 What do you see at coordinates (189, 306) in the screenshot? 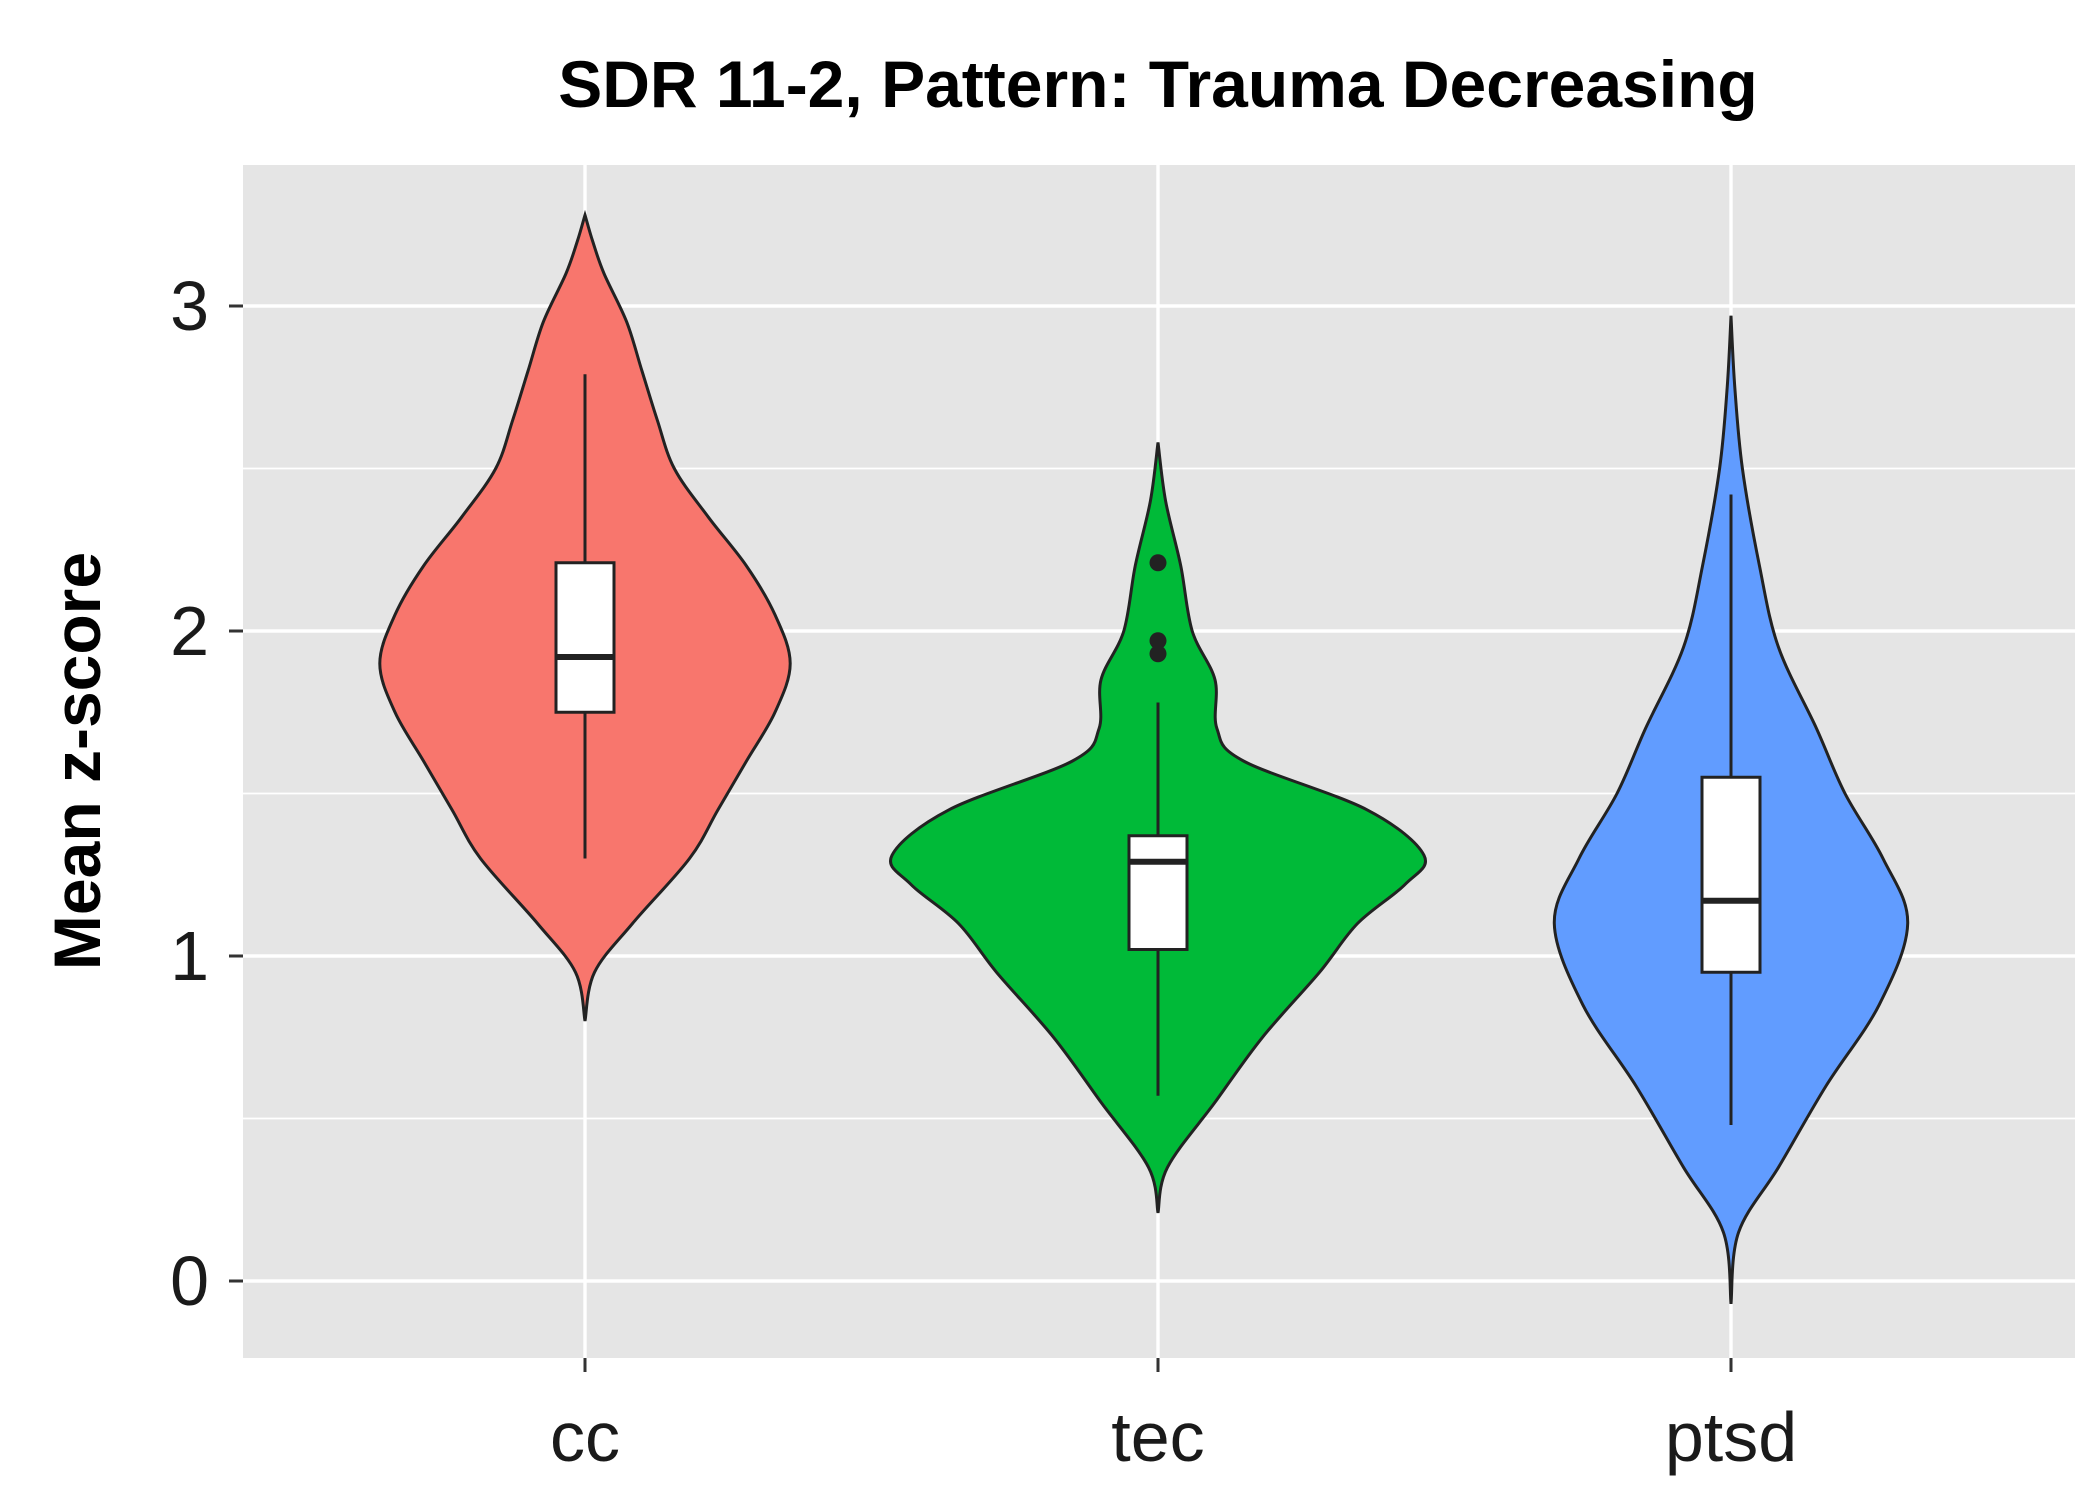
I see `y-tick-label: 3` at bounding box center [189, 306].